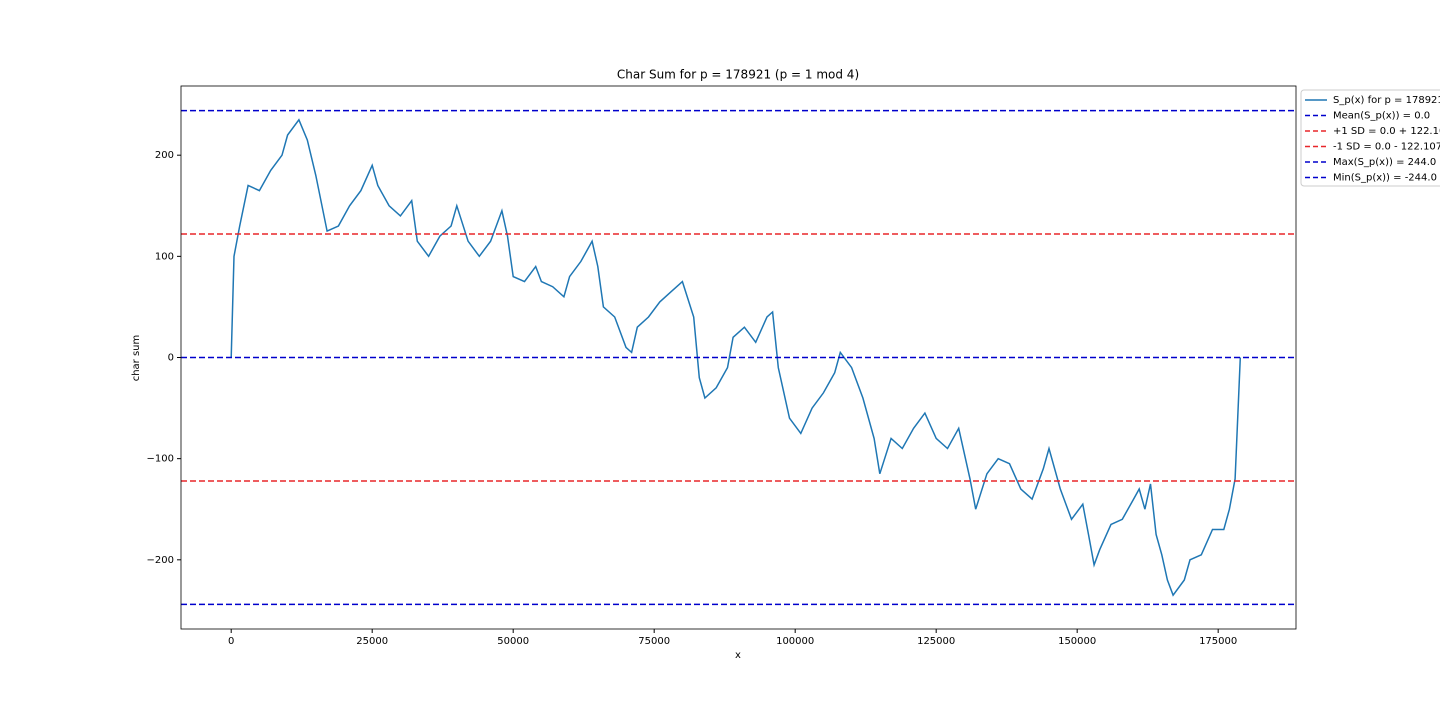 The width and height of the screenshot is (1440, 720). What do you see at coordinates (1218, 641) in the screenshot?
I see `x-tick-label: 175000` at bounding box center [1218, 641].